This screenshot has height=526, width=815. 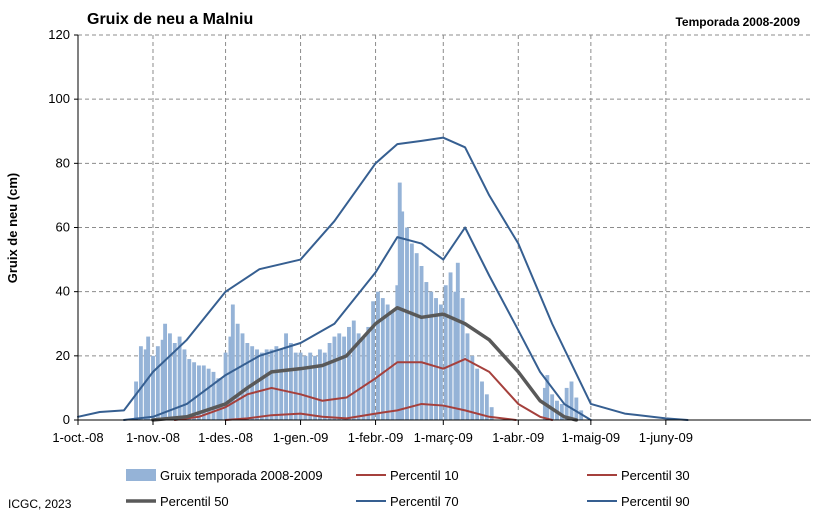 I want to click on y-tick-label: 60, so click(x=63, y=227).